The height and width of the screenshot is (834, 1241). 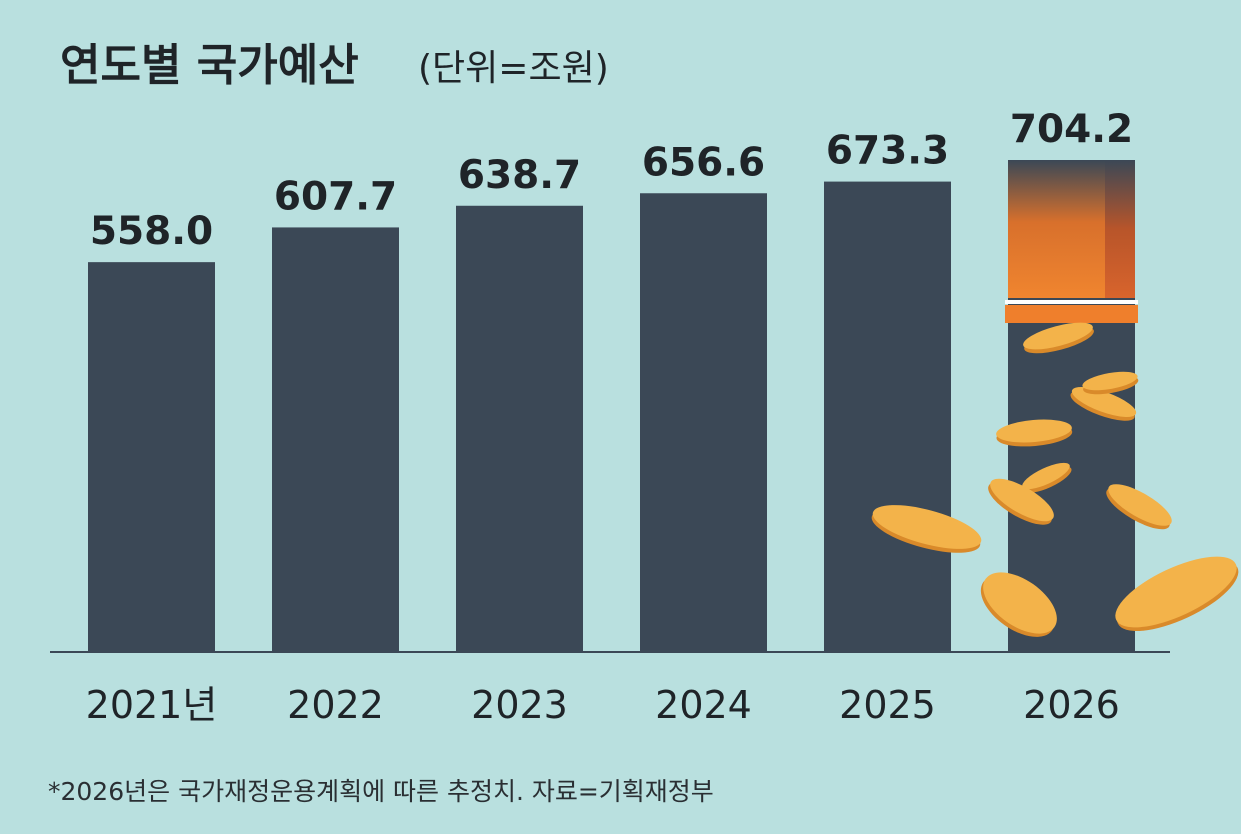 I want to click on x-tick-label-2: 2023, so click(x=519, y=705).